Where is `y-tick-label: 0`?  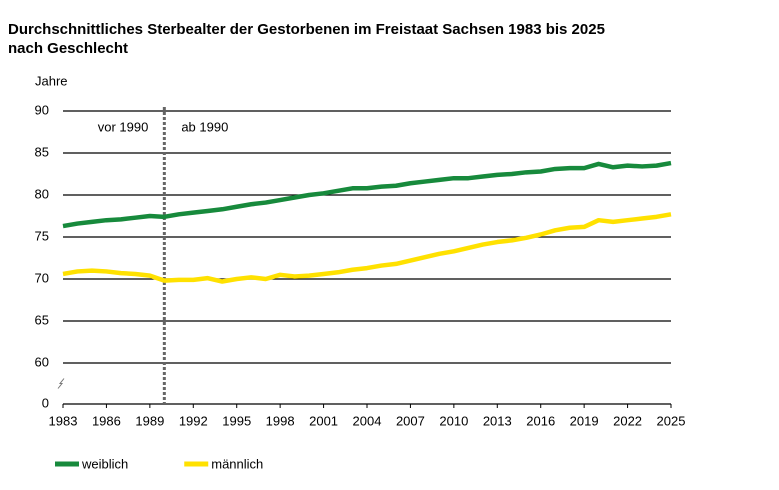 y-tick-label: 0 is located at coordinates (45, 402).